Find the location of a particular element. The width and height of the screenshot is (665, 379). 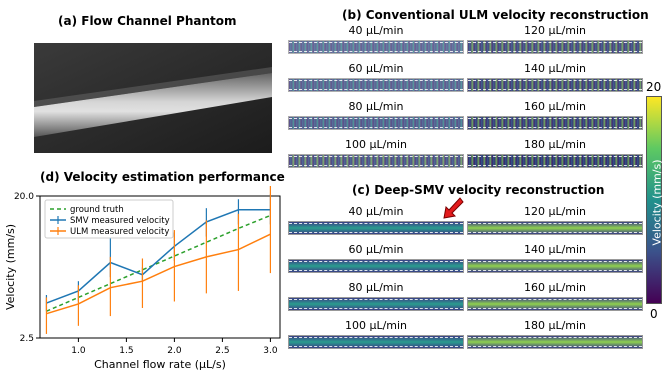

x-tick-label: 3.0 is located at coordinates (270, 351).